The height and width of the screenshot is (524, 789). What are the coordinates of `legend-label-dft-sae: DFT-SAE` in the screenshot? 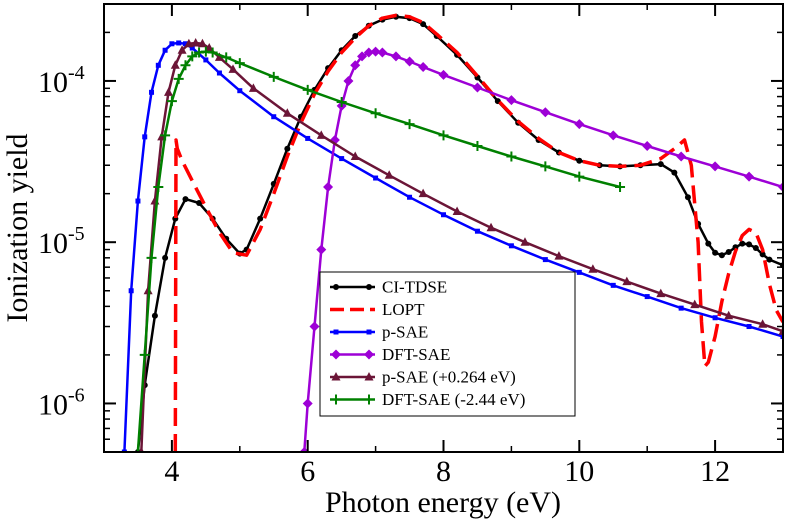 It's located at (416, 354).